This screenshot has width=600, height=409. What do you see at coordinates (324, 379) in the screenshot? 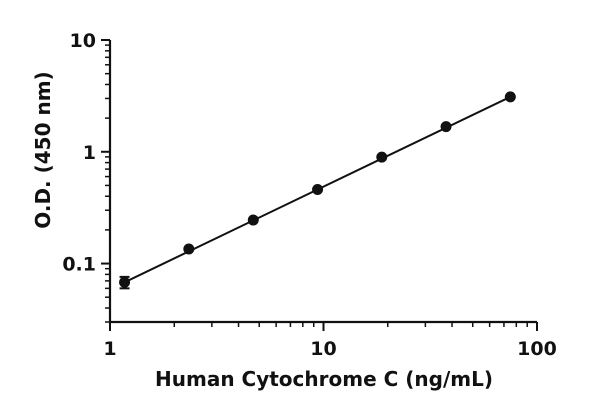
I see `x-axis-title: Human Cytochrome C (ng/mL)` at bounding box center [324, 379].